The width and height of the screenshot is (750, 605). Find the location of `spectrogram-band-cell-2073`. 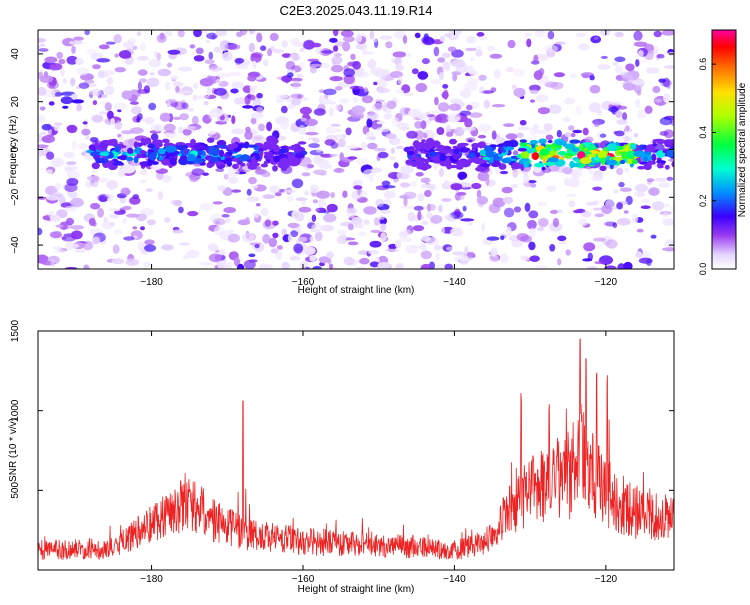

spectrogram-band-cell-2073 is located at coordinates (522, 150).